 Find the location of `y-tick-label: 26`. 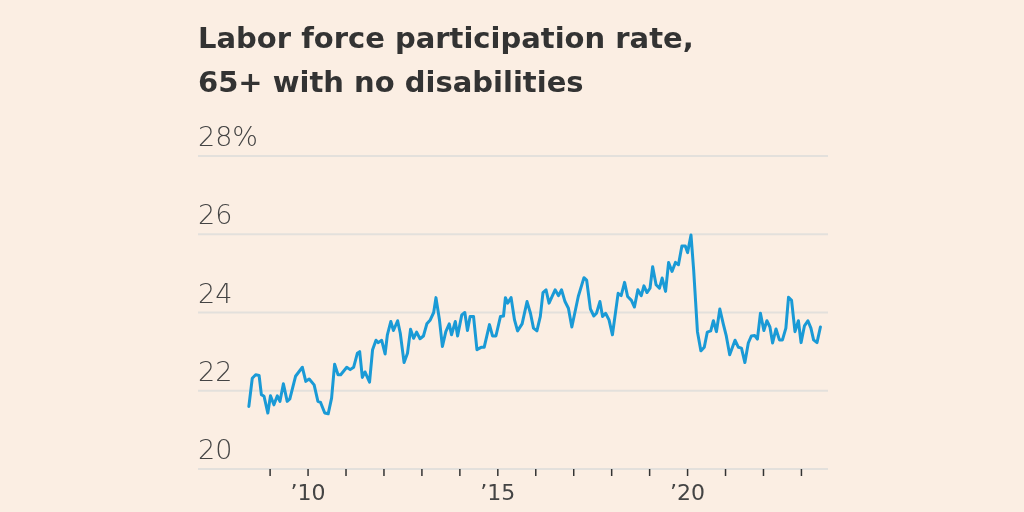

y-tick-label: 26 is located at coordinates (215, 215).